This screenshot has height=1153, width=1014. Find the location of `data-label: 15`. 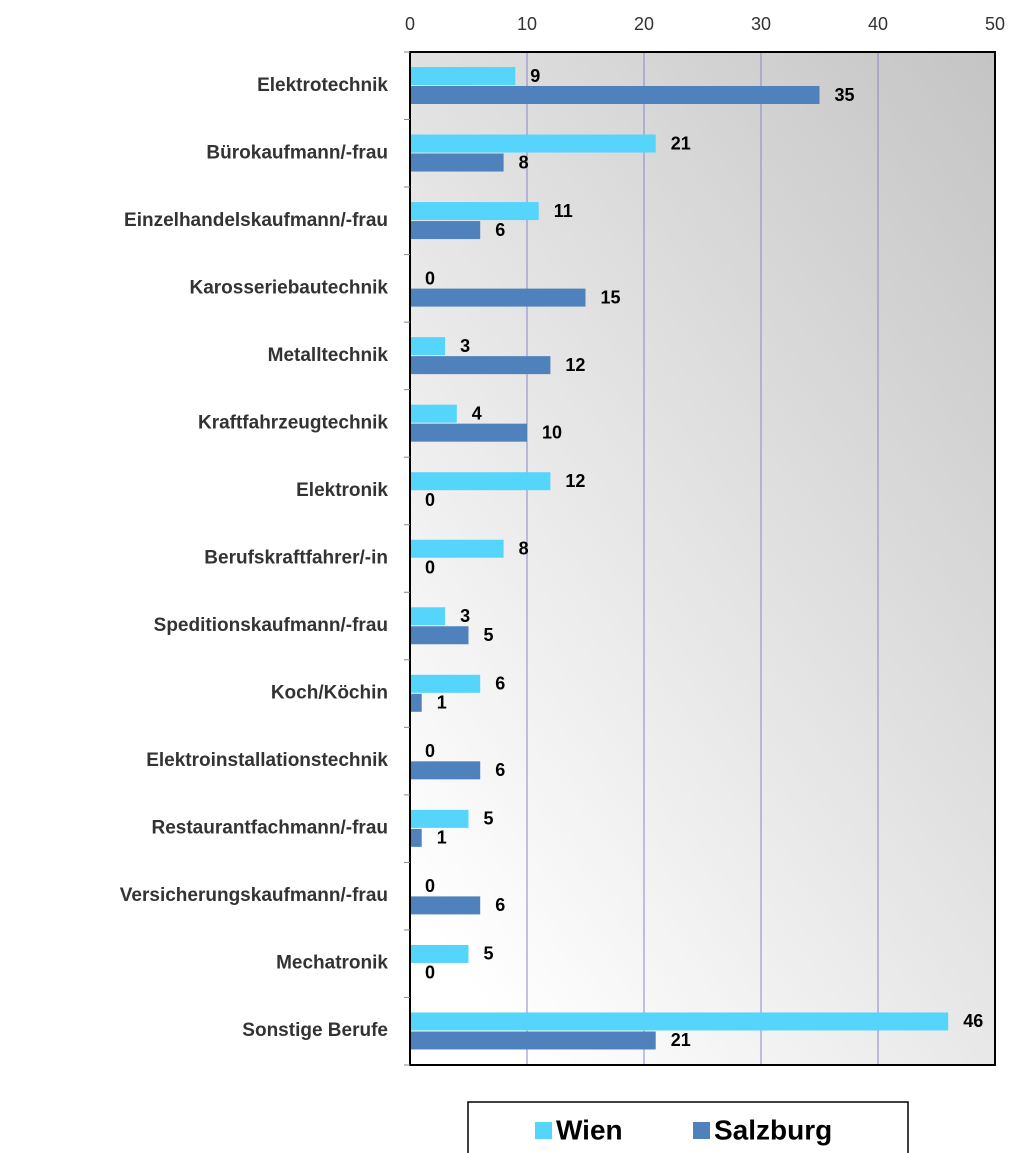

data-label: 15 is located at coordinates (611, 297).